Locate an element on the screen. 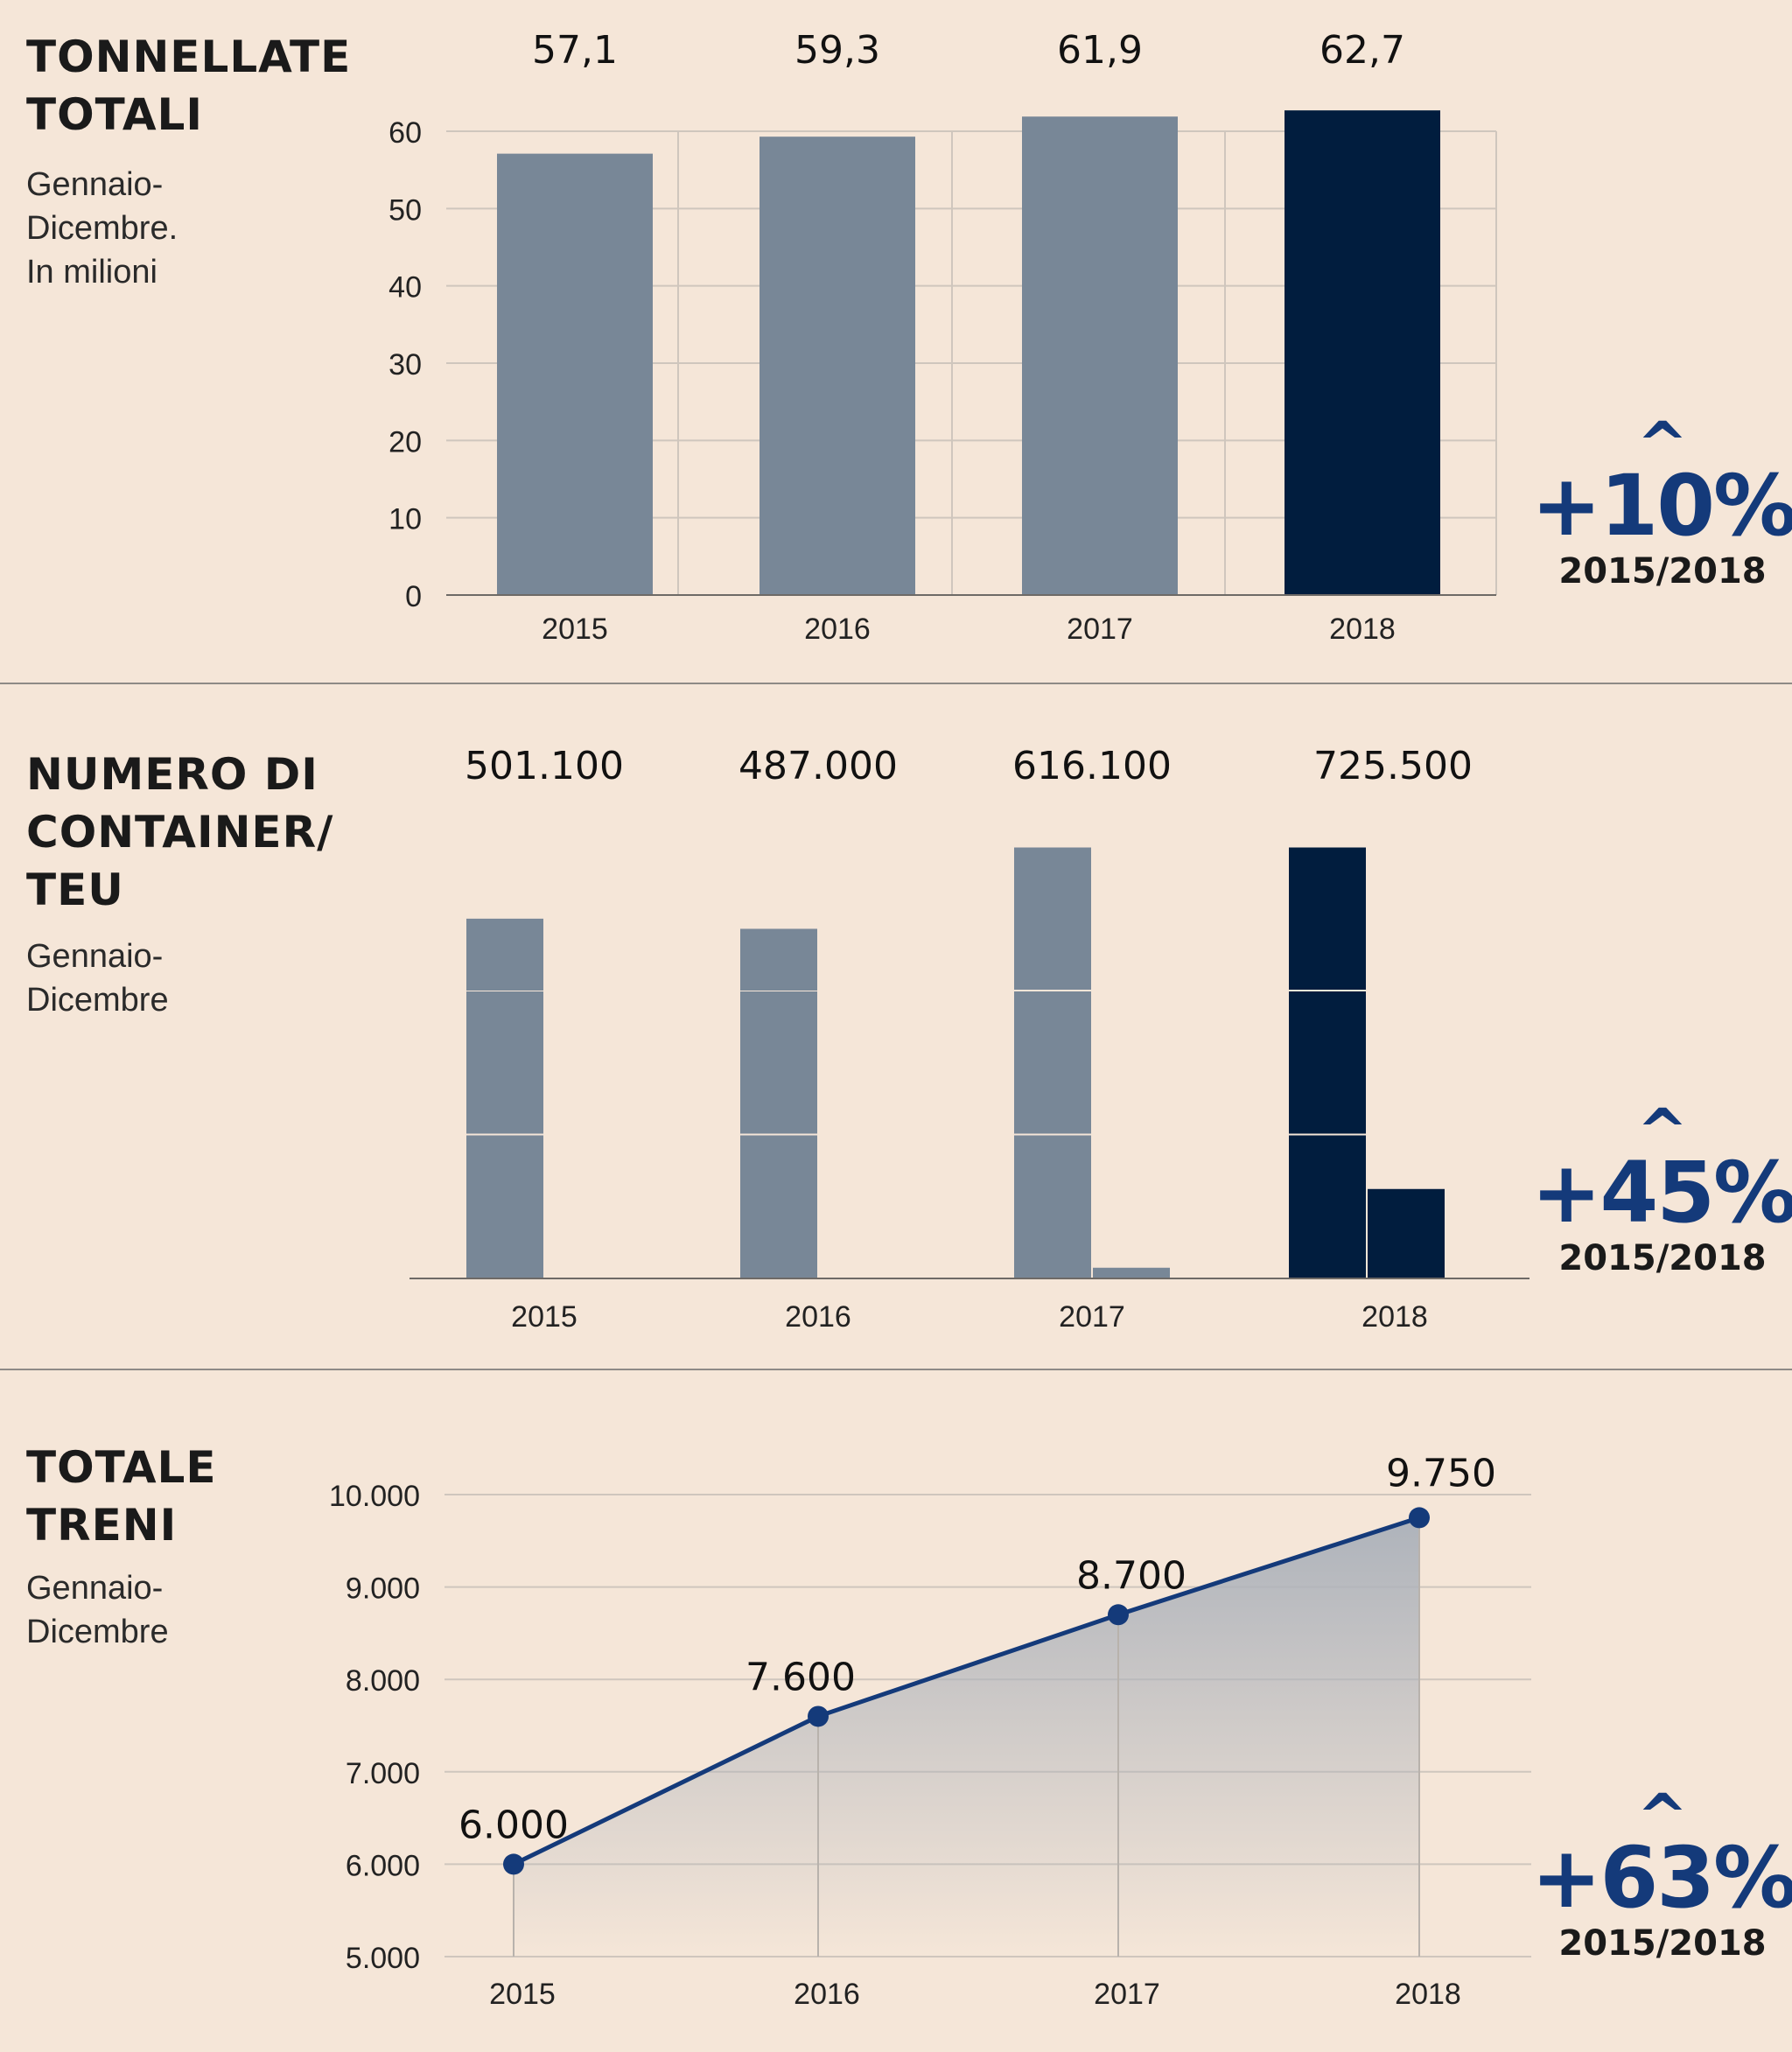 The height and width of the screenshot is (2052, 1792). y-tick-label: 40 is located at coordinates (405, 288).